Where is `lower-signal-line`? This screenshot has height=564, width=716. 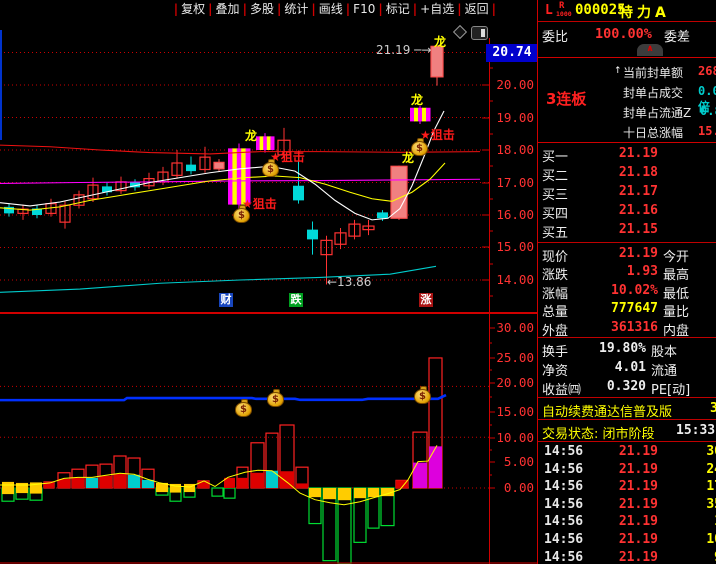 lower-signal-line is located at coordinates (219, 475).